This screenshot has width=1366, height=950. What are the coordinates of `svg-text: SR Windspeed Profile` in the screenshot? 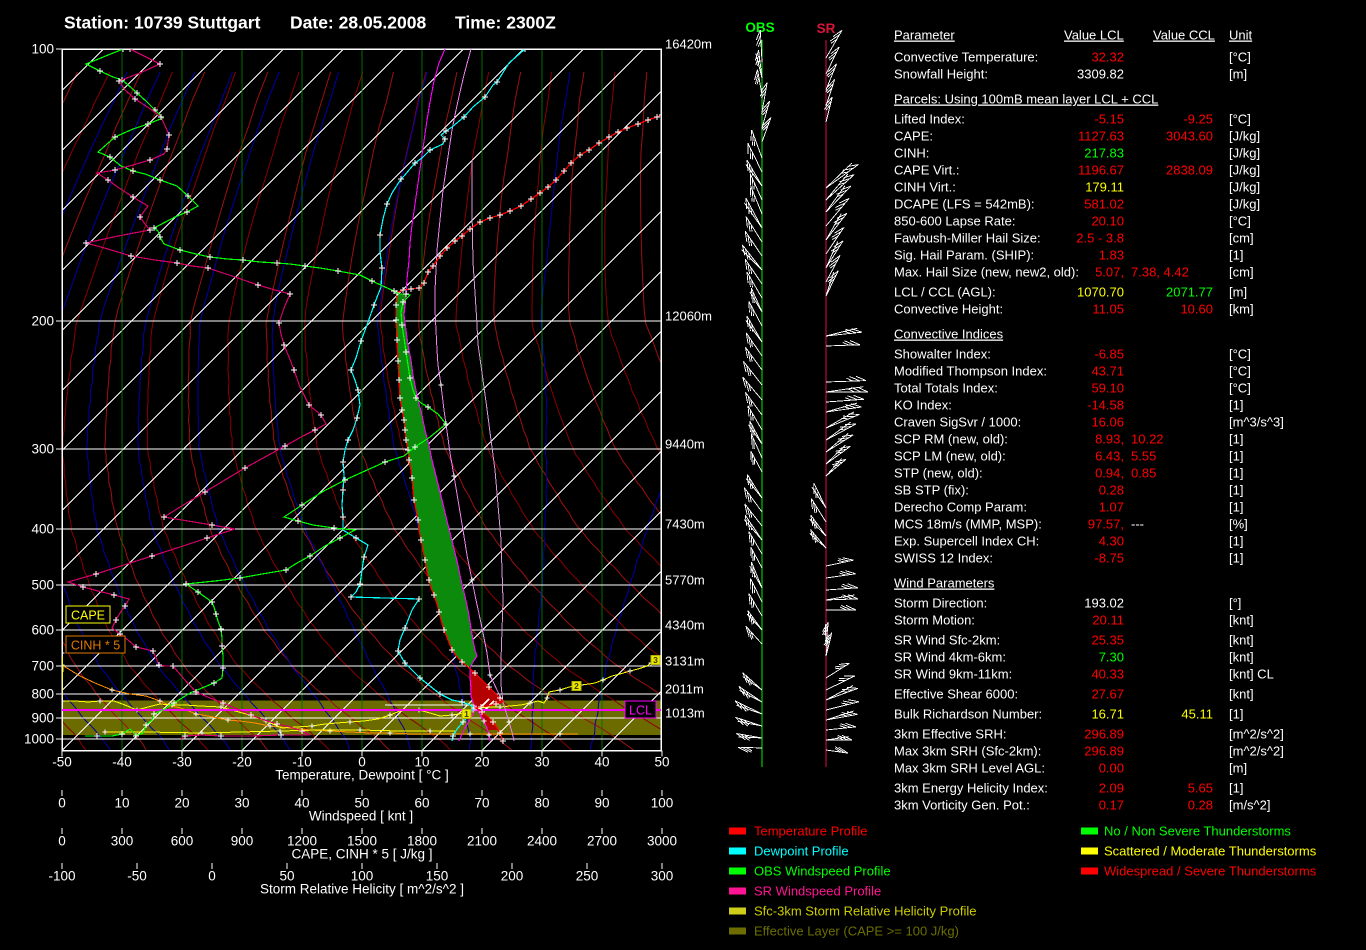 It's located at (817, 891).